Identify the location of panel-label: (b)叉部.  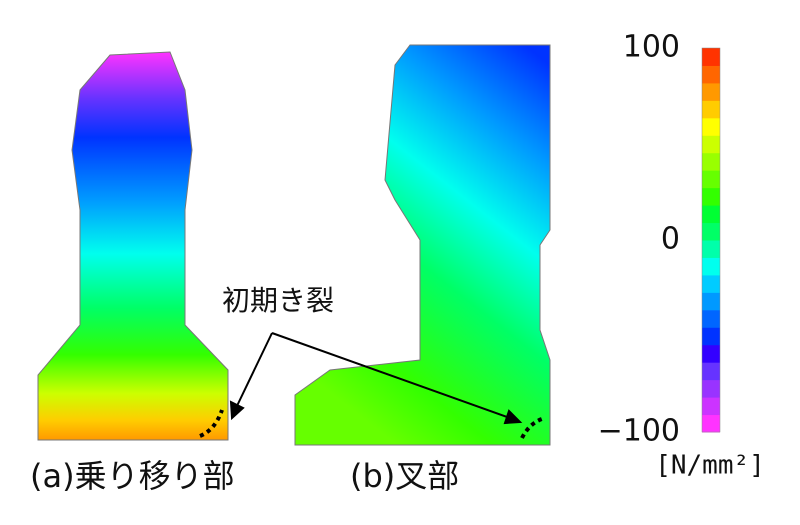
(404, 476).